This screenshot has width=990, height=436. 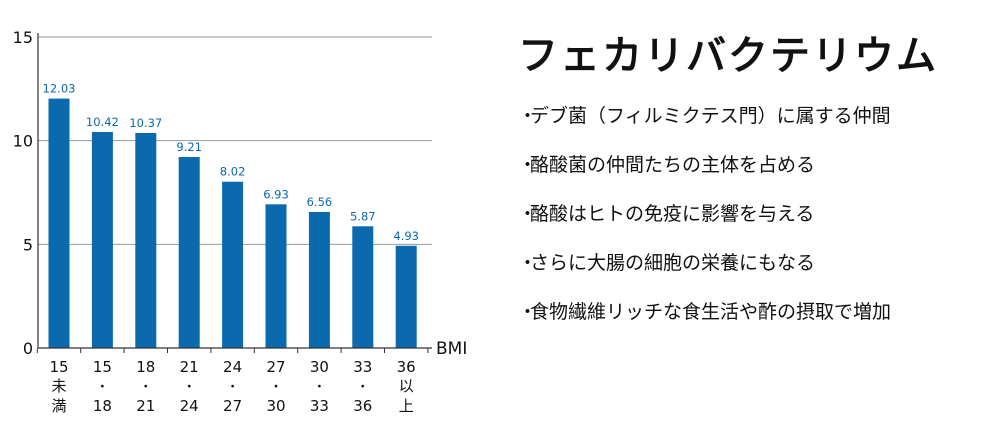 I want to click on x-tick-label: 以, so click(x=406, y=386).